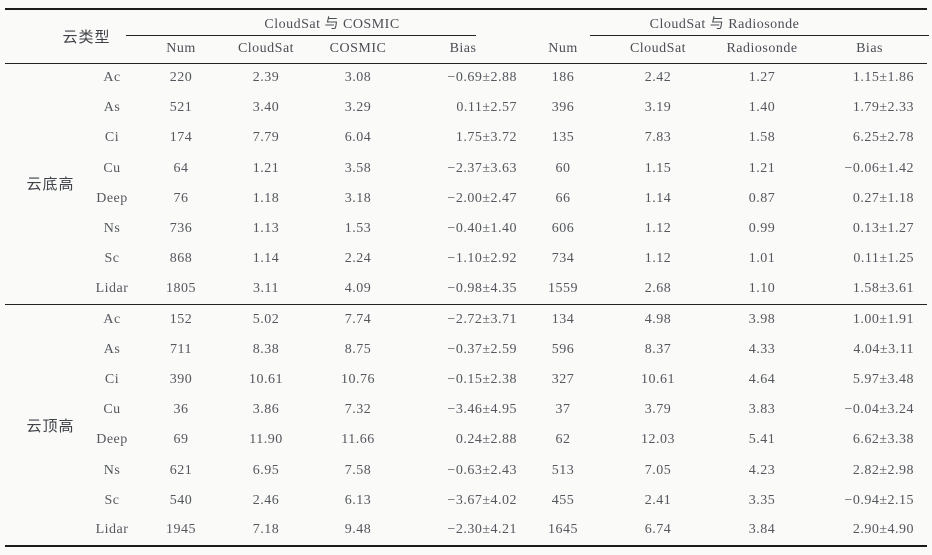 The image size is (932, 555). Describe the element at coordinates (884, 349) in the screenshot. I see `value-cell: 4.04±3.11` at that location.